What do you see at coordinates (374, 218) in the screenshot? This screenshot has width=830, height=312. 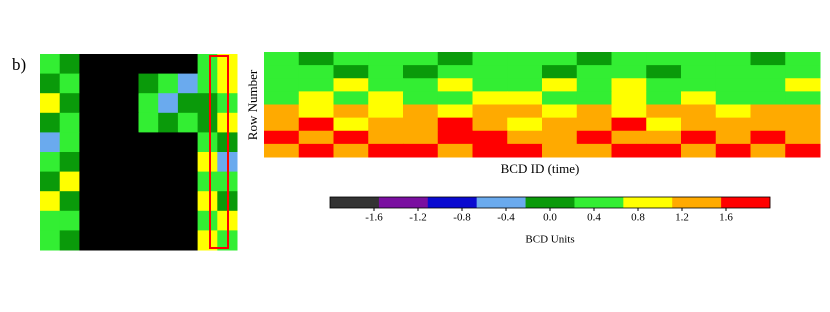 I see `colorbar-tick-label: -1.6` at bounding box center [374, 218].